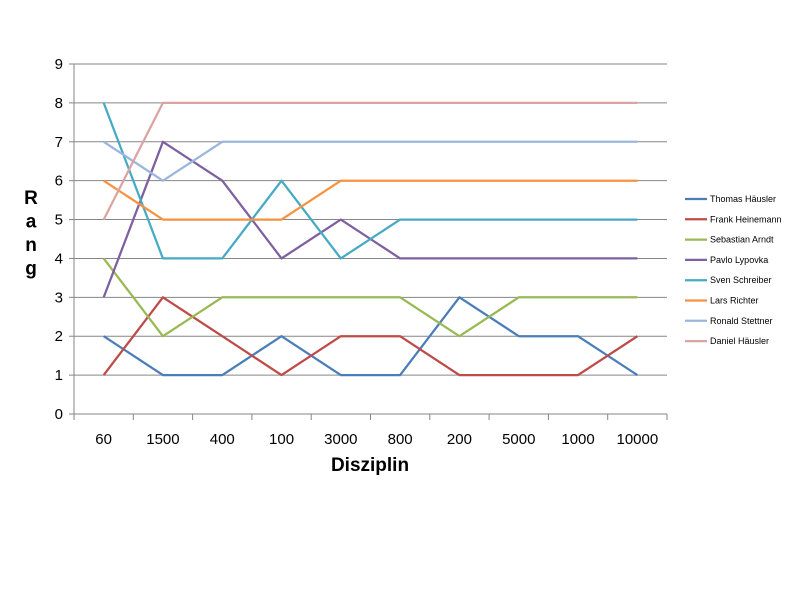 The image size is (800, 600). I want to click on legend-item: Sebastian Arndt, so click(729, 240).